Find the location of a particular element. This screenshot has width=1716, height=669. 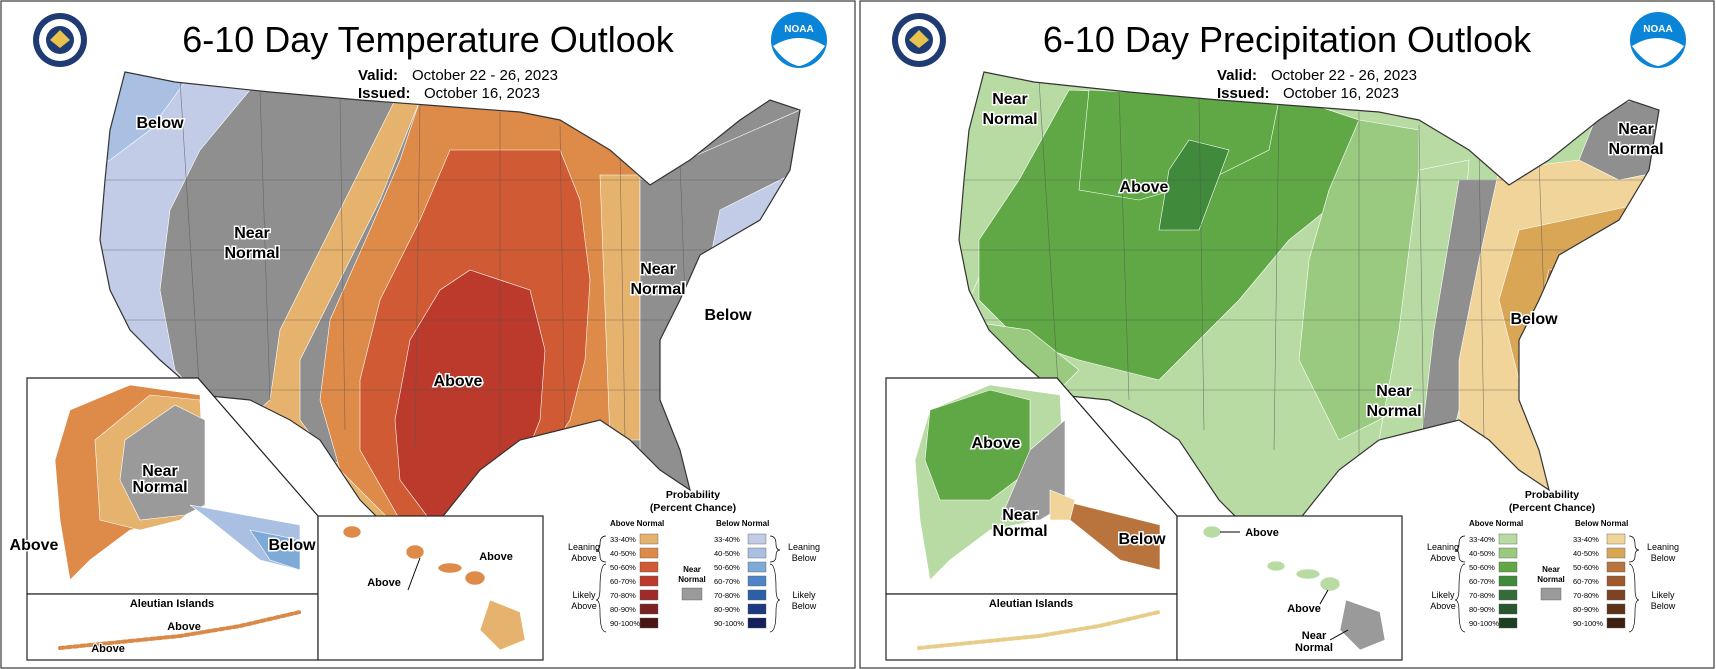

panel-title: 6-10 Day Temperature Outlook is located at coordinates (428, 39).